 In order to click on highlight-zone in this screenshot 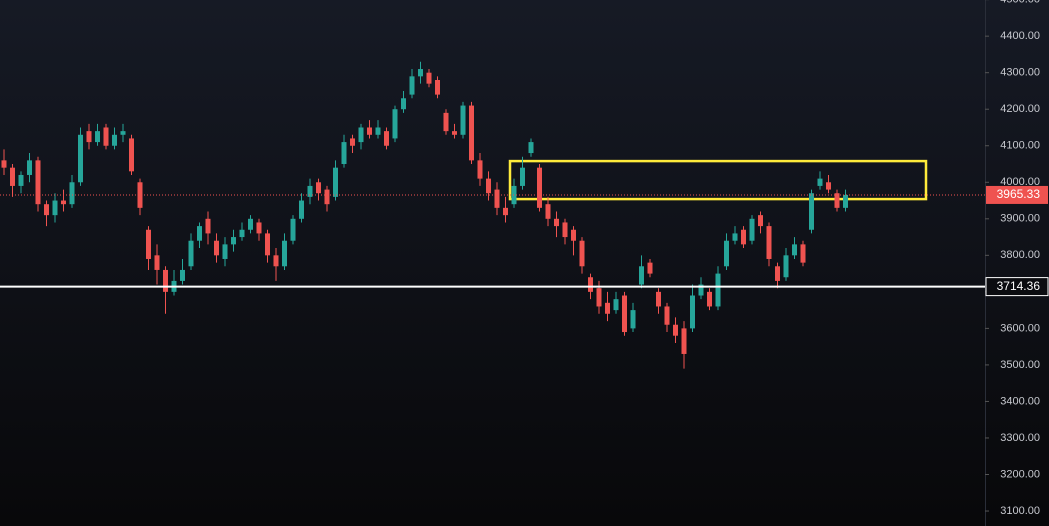, I will do `click(718, 180)`.